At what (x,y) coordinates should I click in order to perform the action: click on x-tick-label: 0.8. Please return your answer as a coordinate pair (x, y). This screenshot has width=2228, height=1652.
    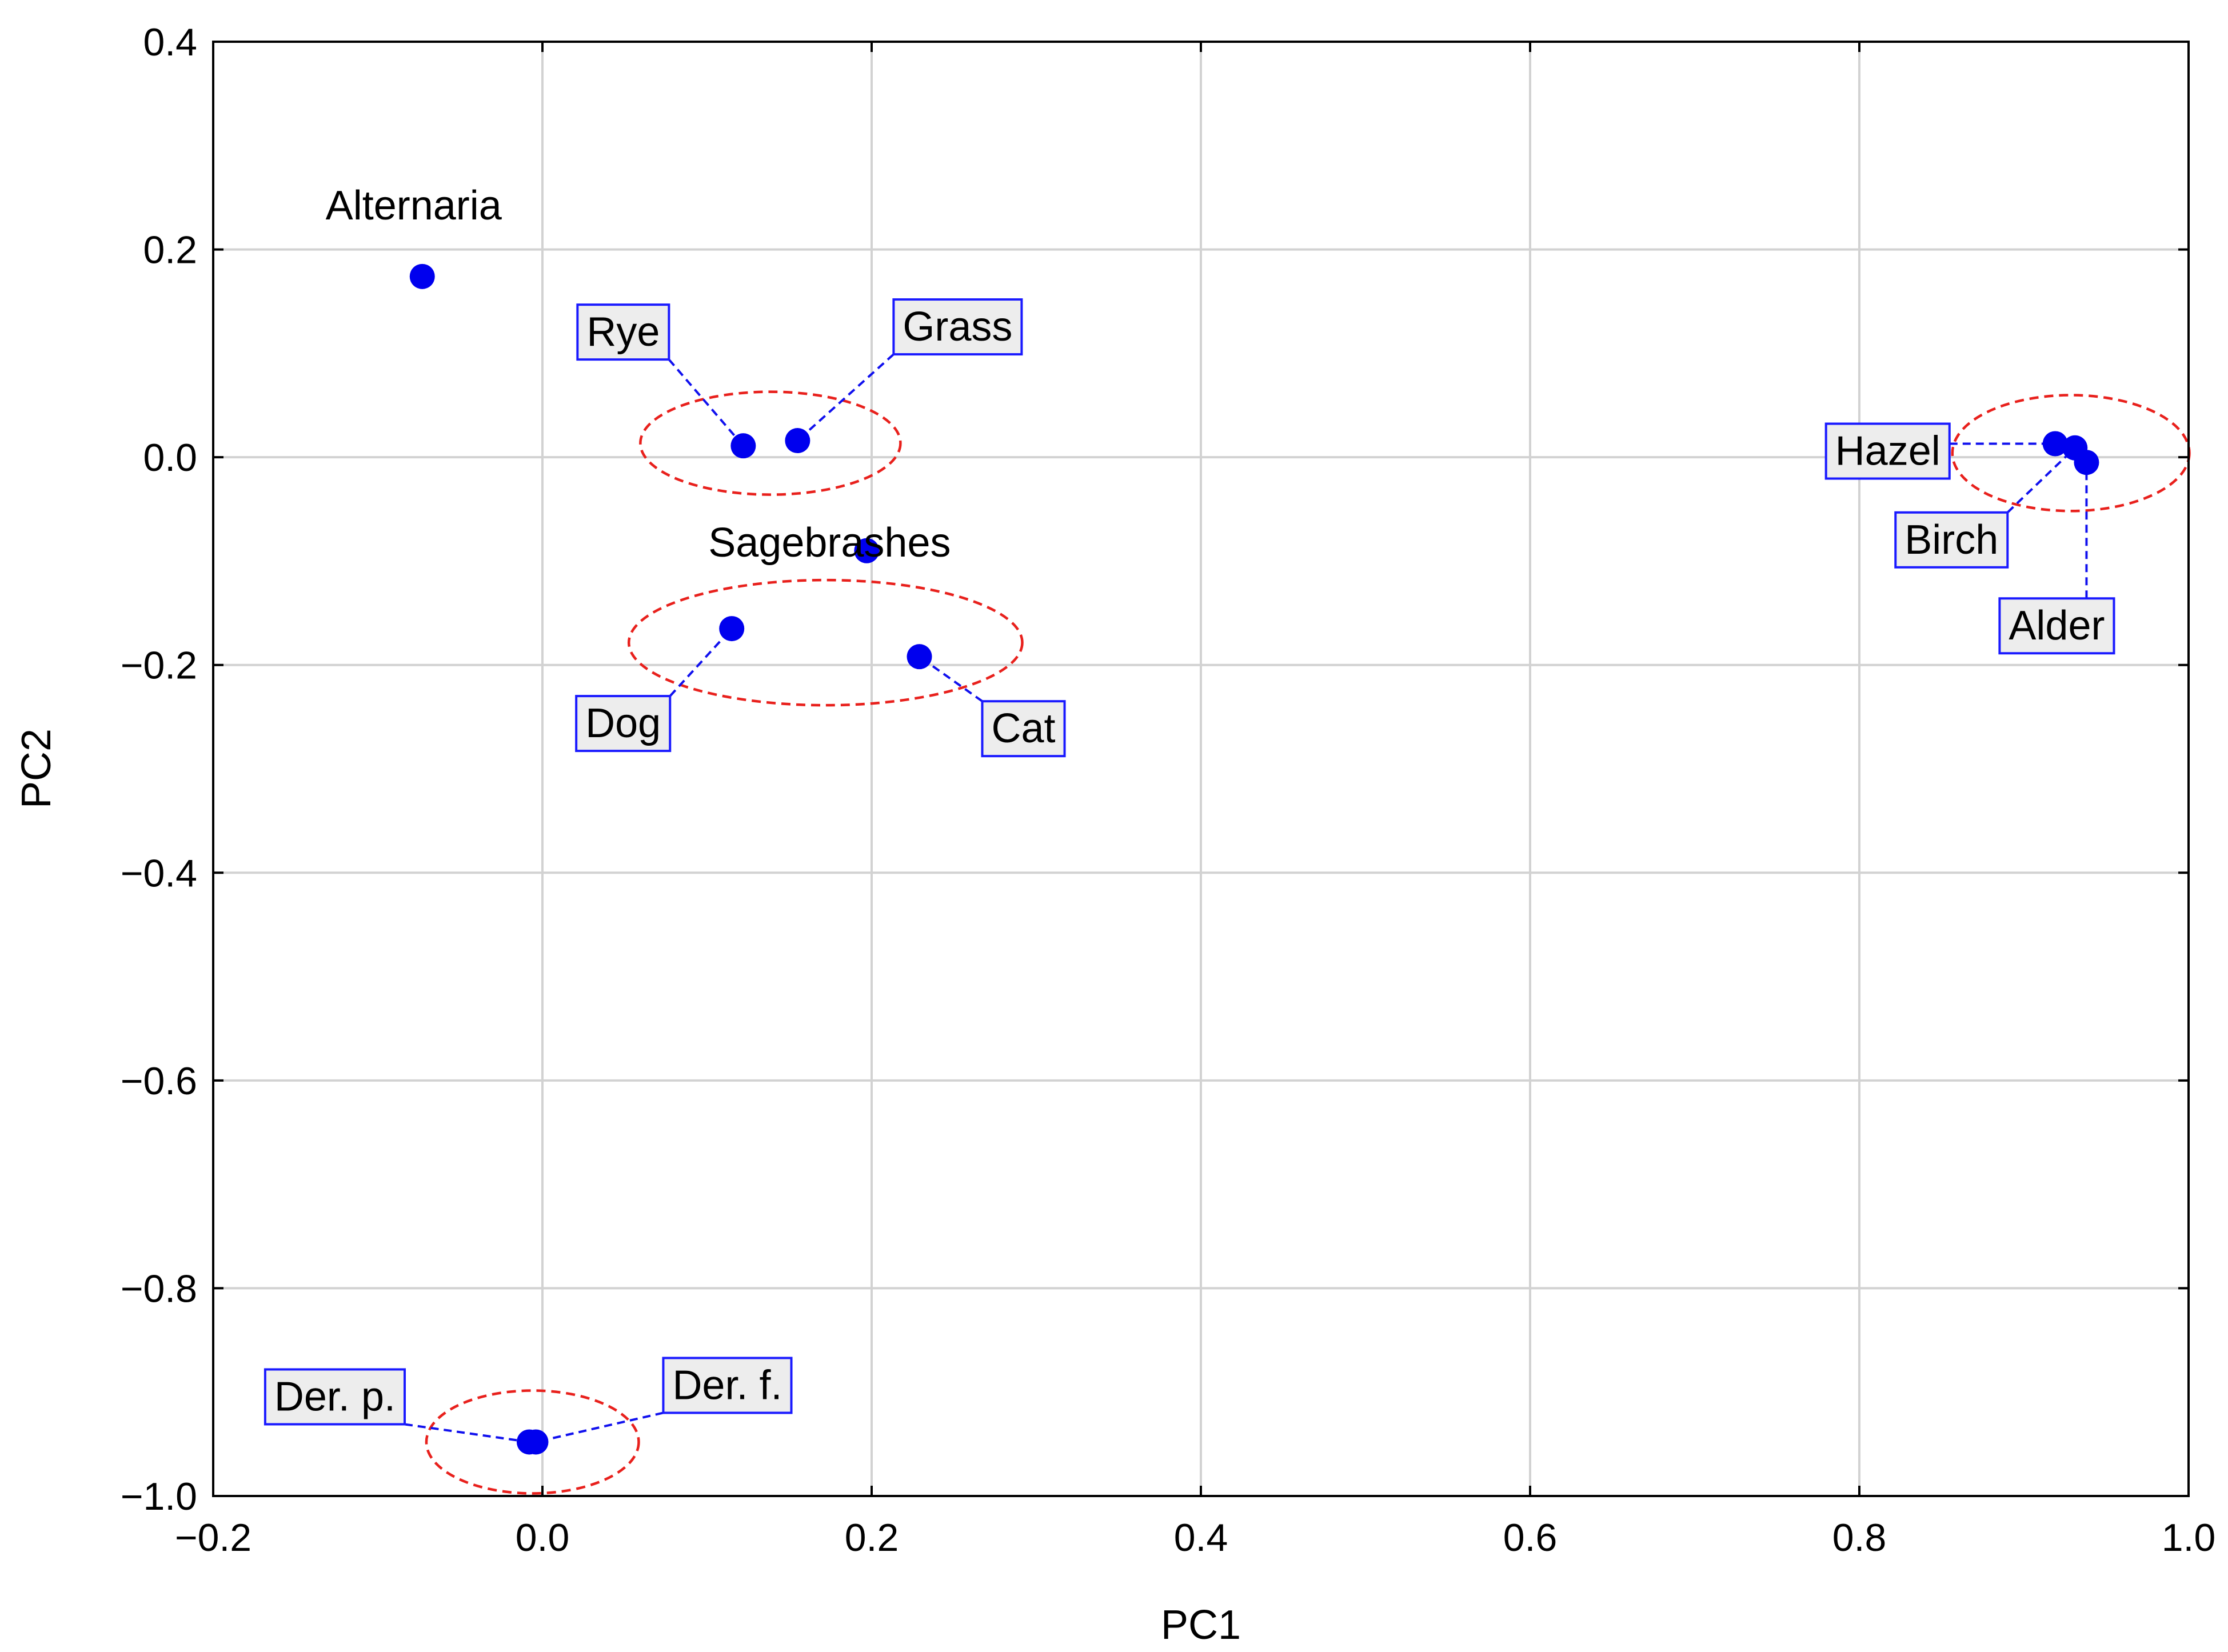
    Looking at the image, I should click on (1859, 1537).